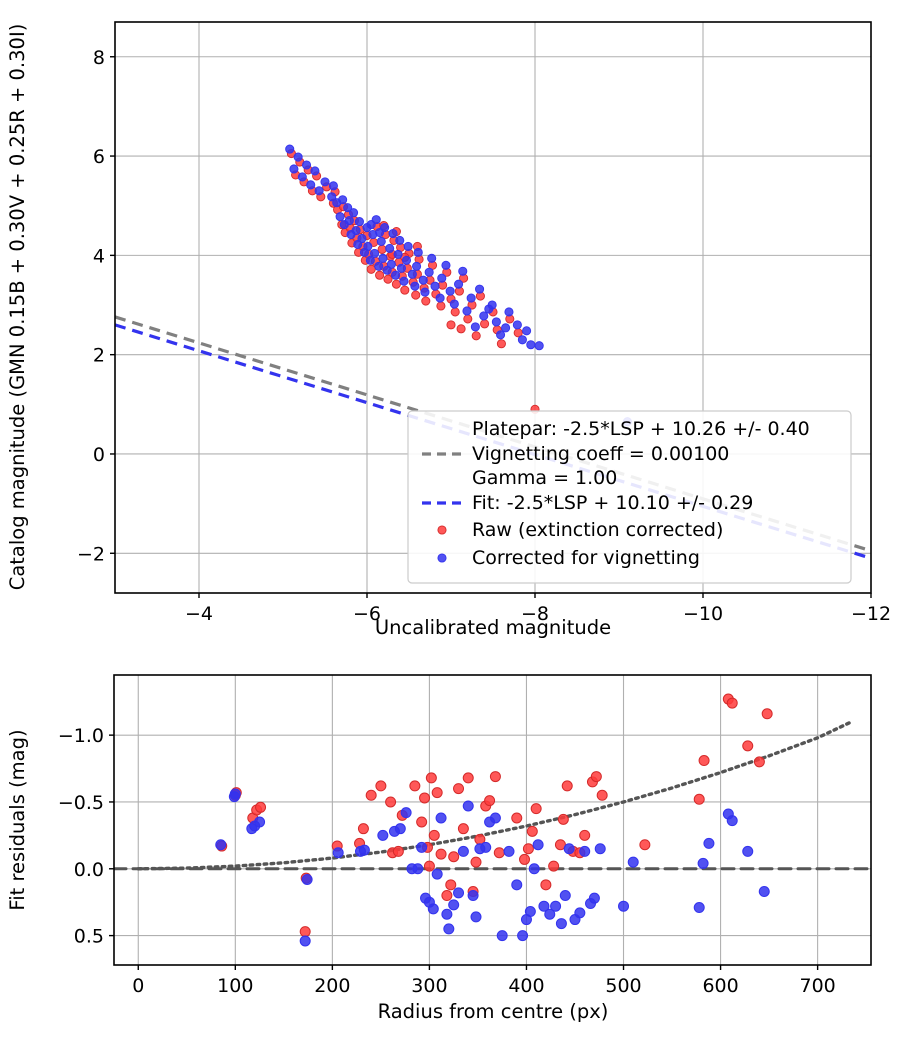  Describe the element at coordinates (91, 554) in the screenshot. I see `y-tick-label: −2` at that location.